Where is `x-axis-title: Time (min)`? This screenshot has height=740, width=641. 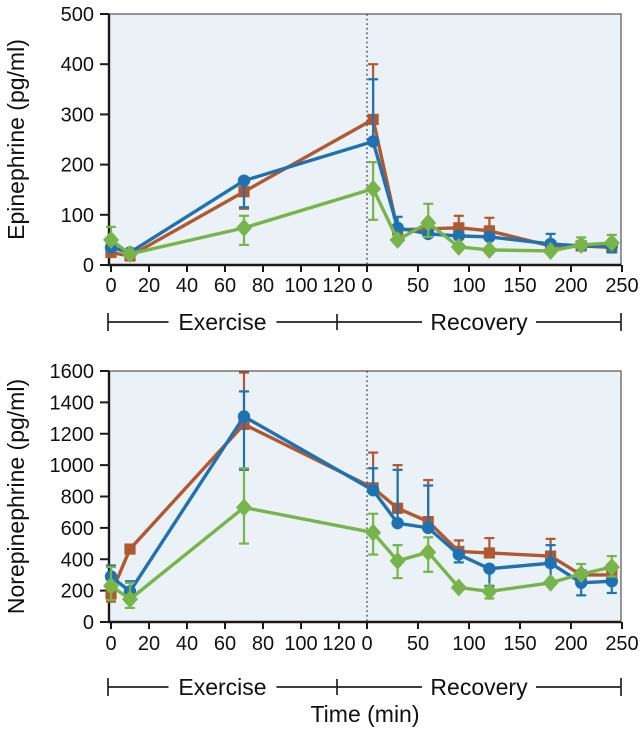
x-axis-title: Time (min) is located at coordinates (364, 714).